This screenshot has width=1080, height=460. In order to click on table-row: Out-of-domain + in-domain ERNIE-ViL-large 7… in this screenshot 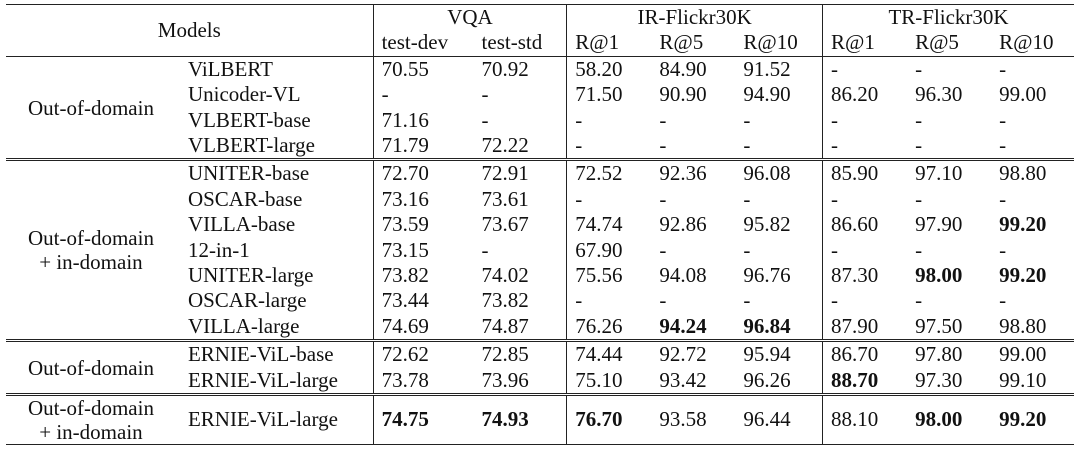, I will do `click(540, 419)`.